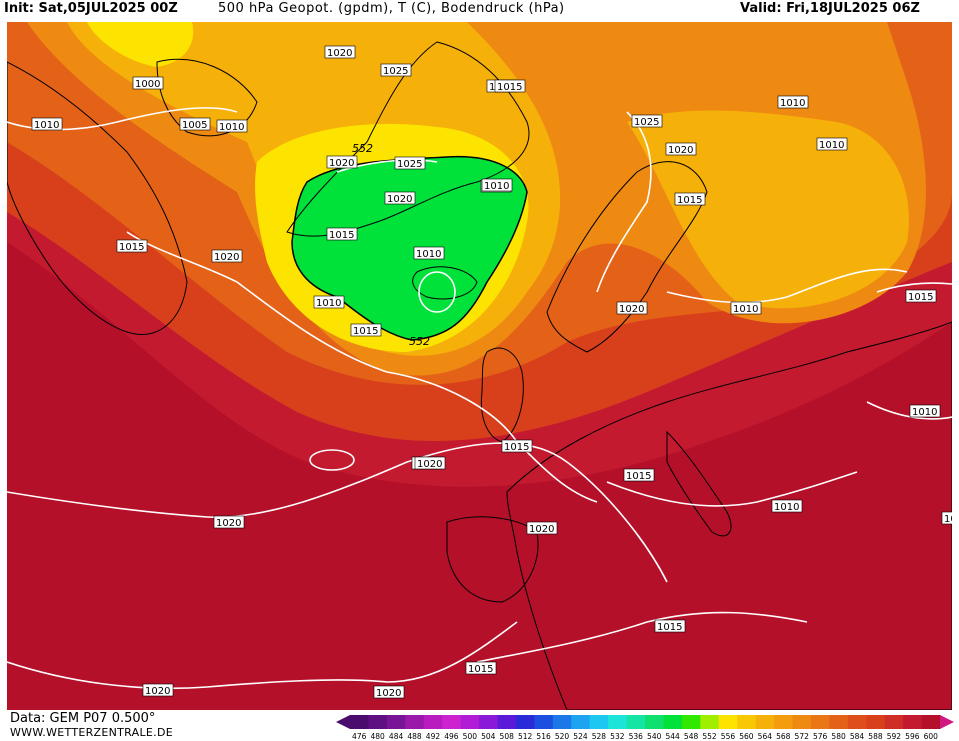  Describe the element at coordinates (140, 44) in the screenshot. I see `field-yellow-nw` at that location.